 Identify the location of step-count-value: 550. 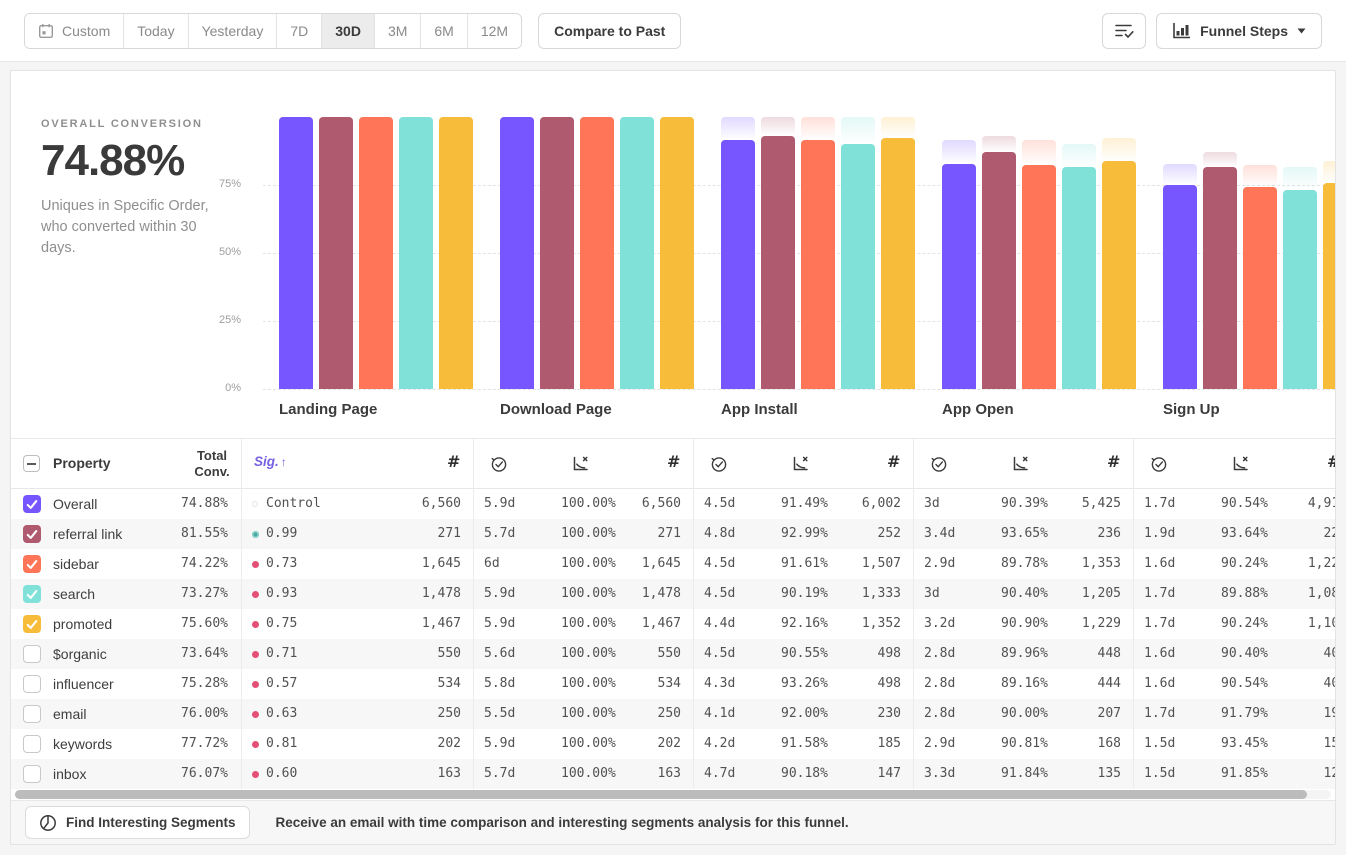
(669, 653).